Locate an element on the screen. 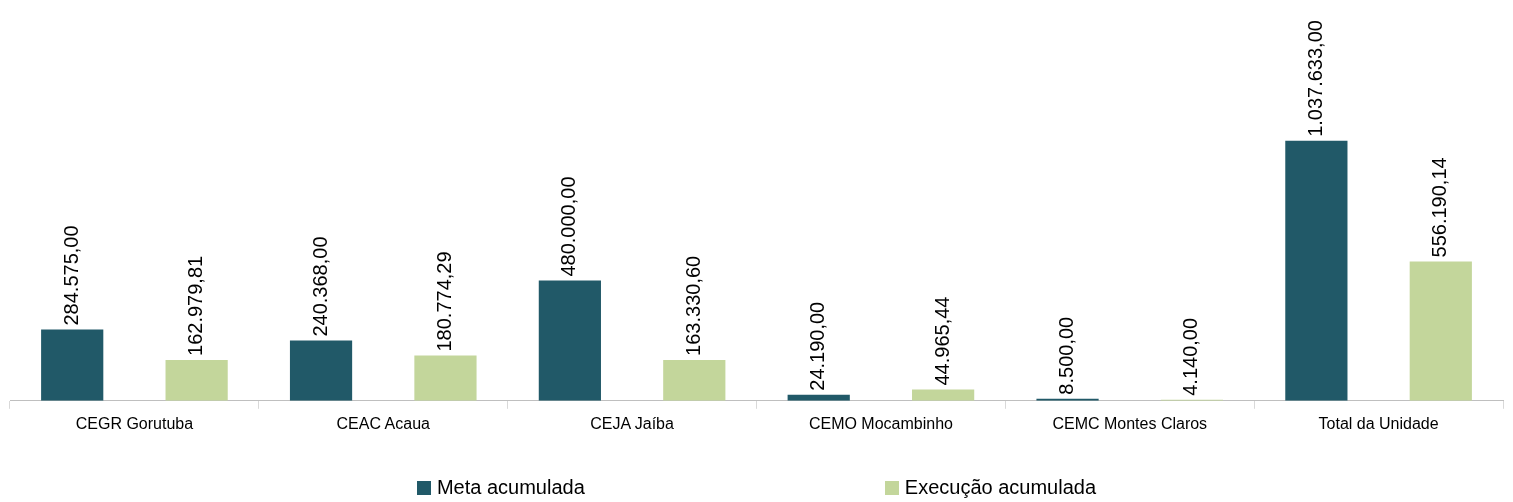  legend-label: Execução acumulada is located at coordinates (1000, 487).